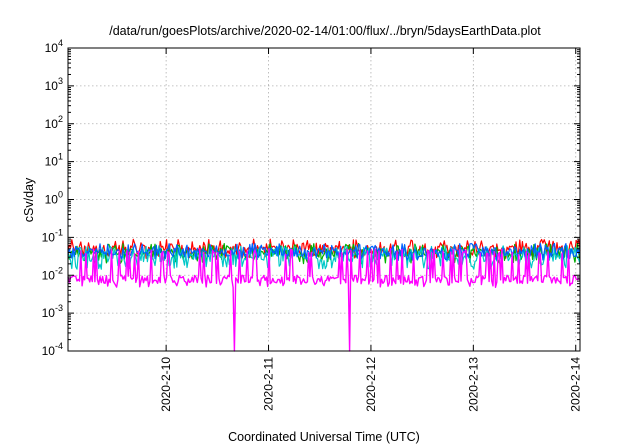  Describe the element at coordinates (473, 384) in the screenshot. I see `x-tick-label: 2020-2-13` at that location.